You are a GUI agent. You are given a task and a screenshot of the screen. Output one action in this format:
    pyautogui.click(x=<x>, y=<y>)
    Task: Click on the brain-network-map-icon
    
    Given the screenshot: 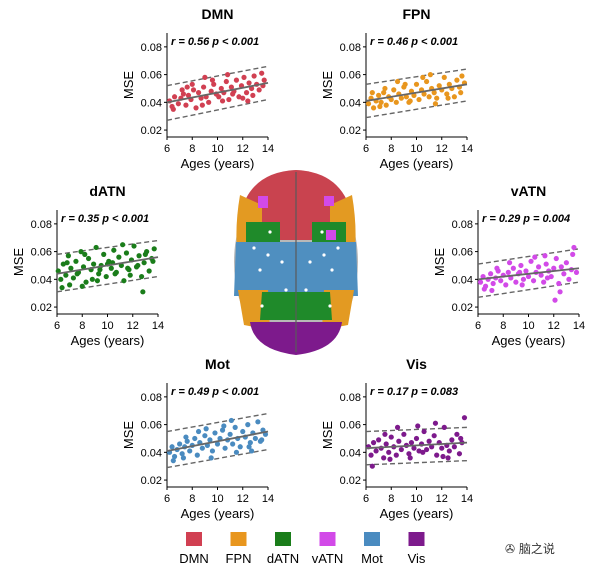 What is the action you would take?
    pyautogui.click(x=296, y=262)
    